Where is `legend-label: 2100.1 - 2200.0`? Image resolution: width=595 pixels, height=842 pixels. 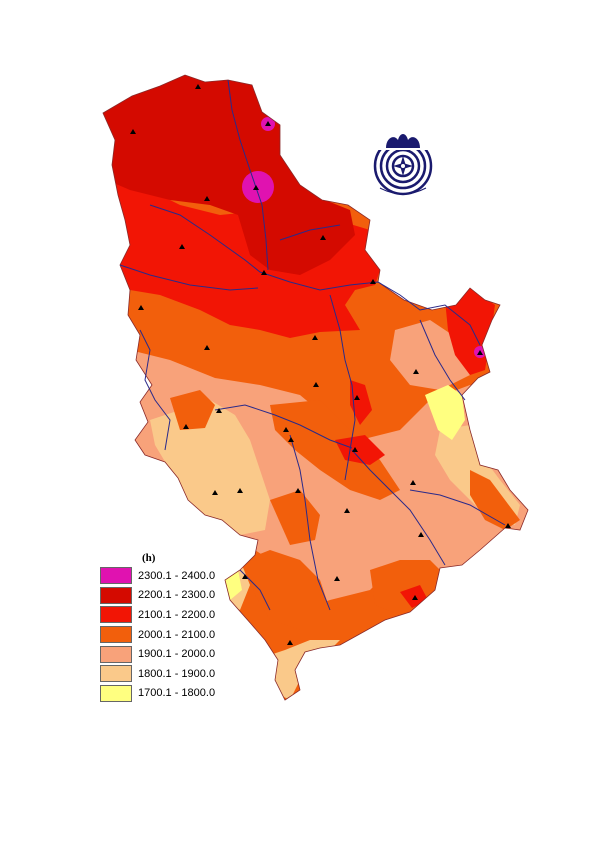
legend-label: 2100.1 - 2200.0 is located at coordinates (177, 614).